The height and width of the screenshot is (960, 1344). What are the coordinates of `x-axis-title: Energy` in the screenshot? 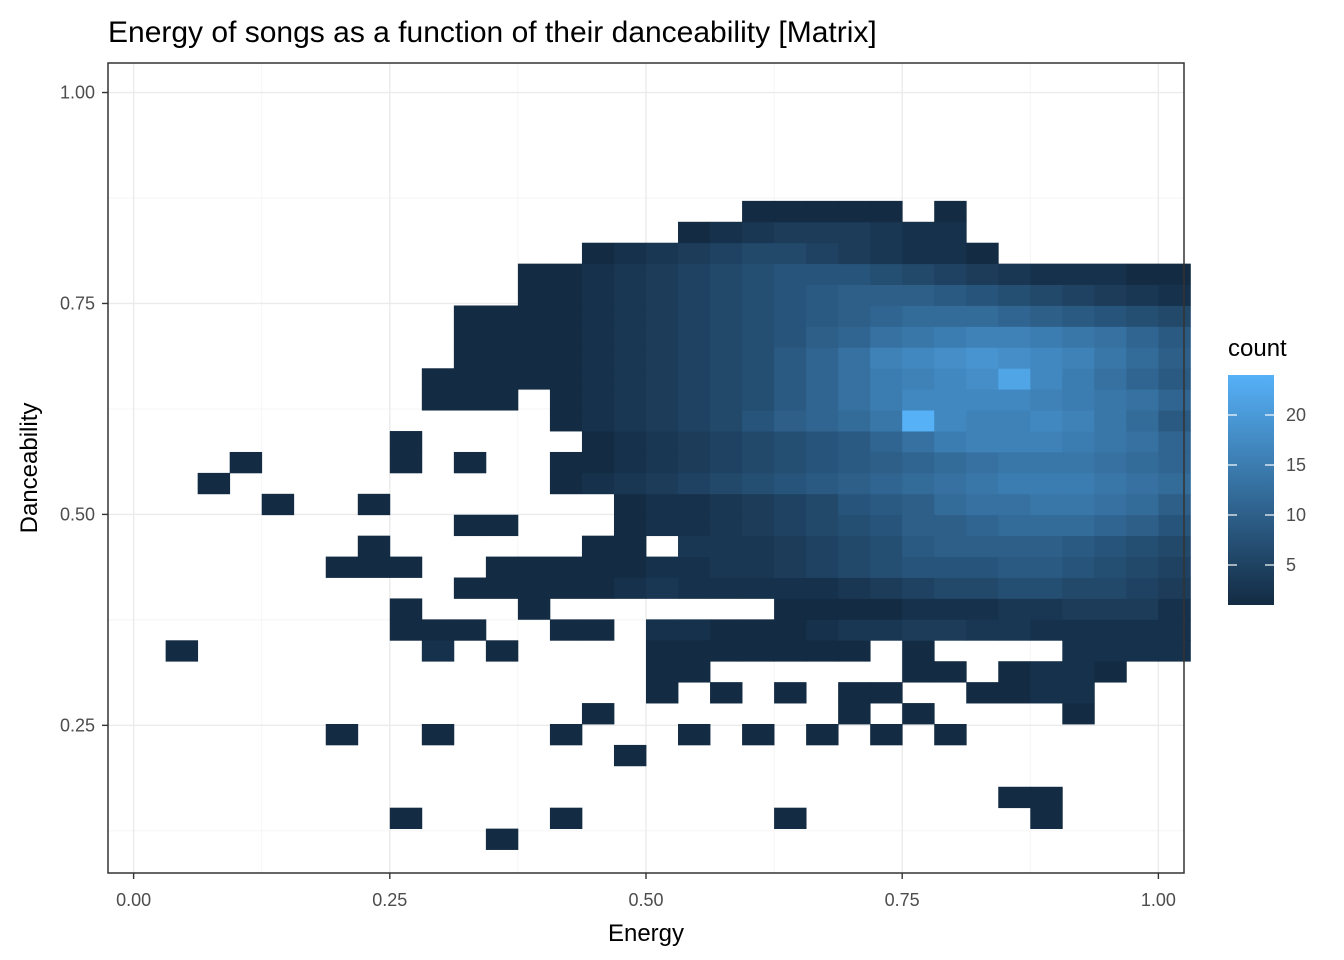 It's located at (646, 933).